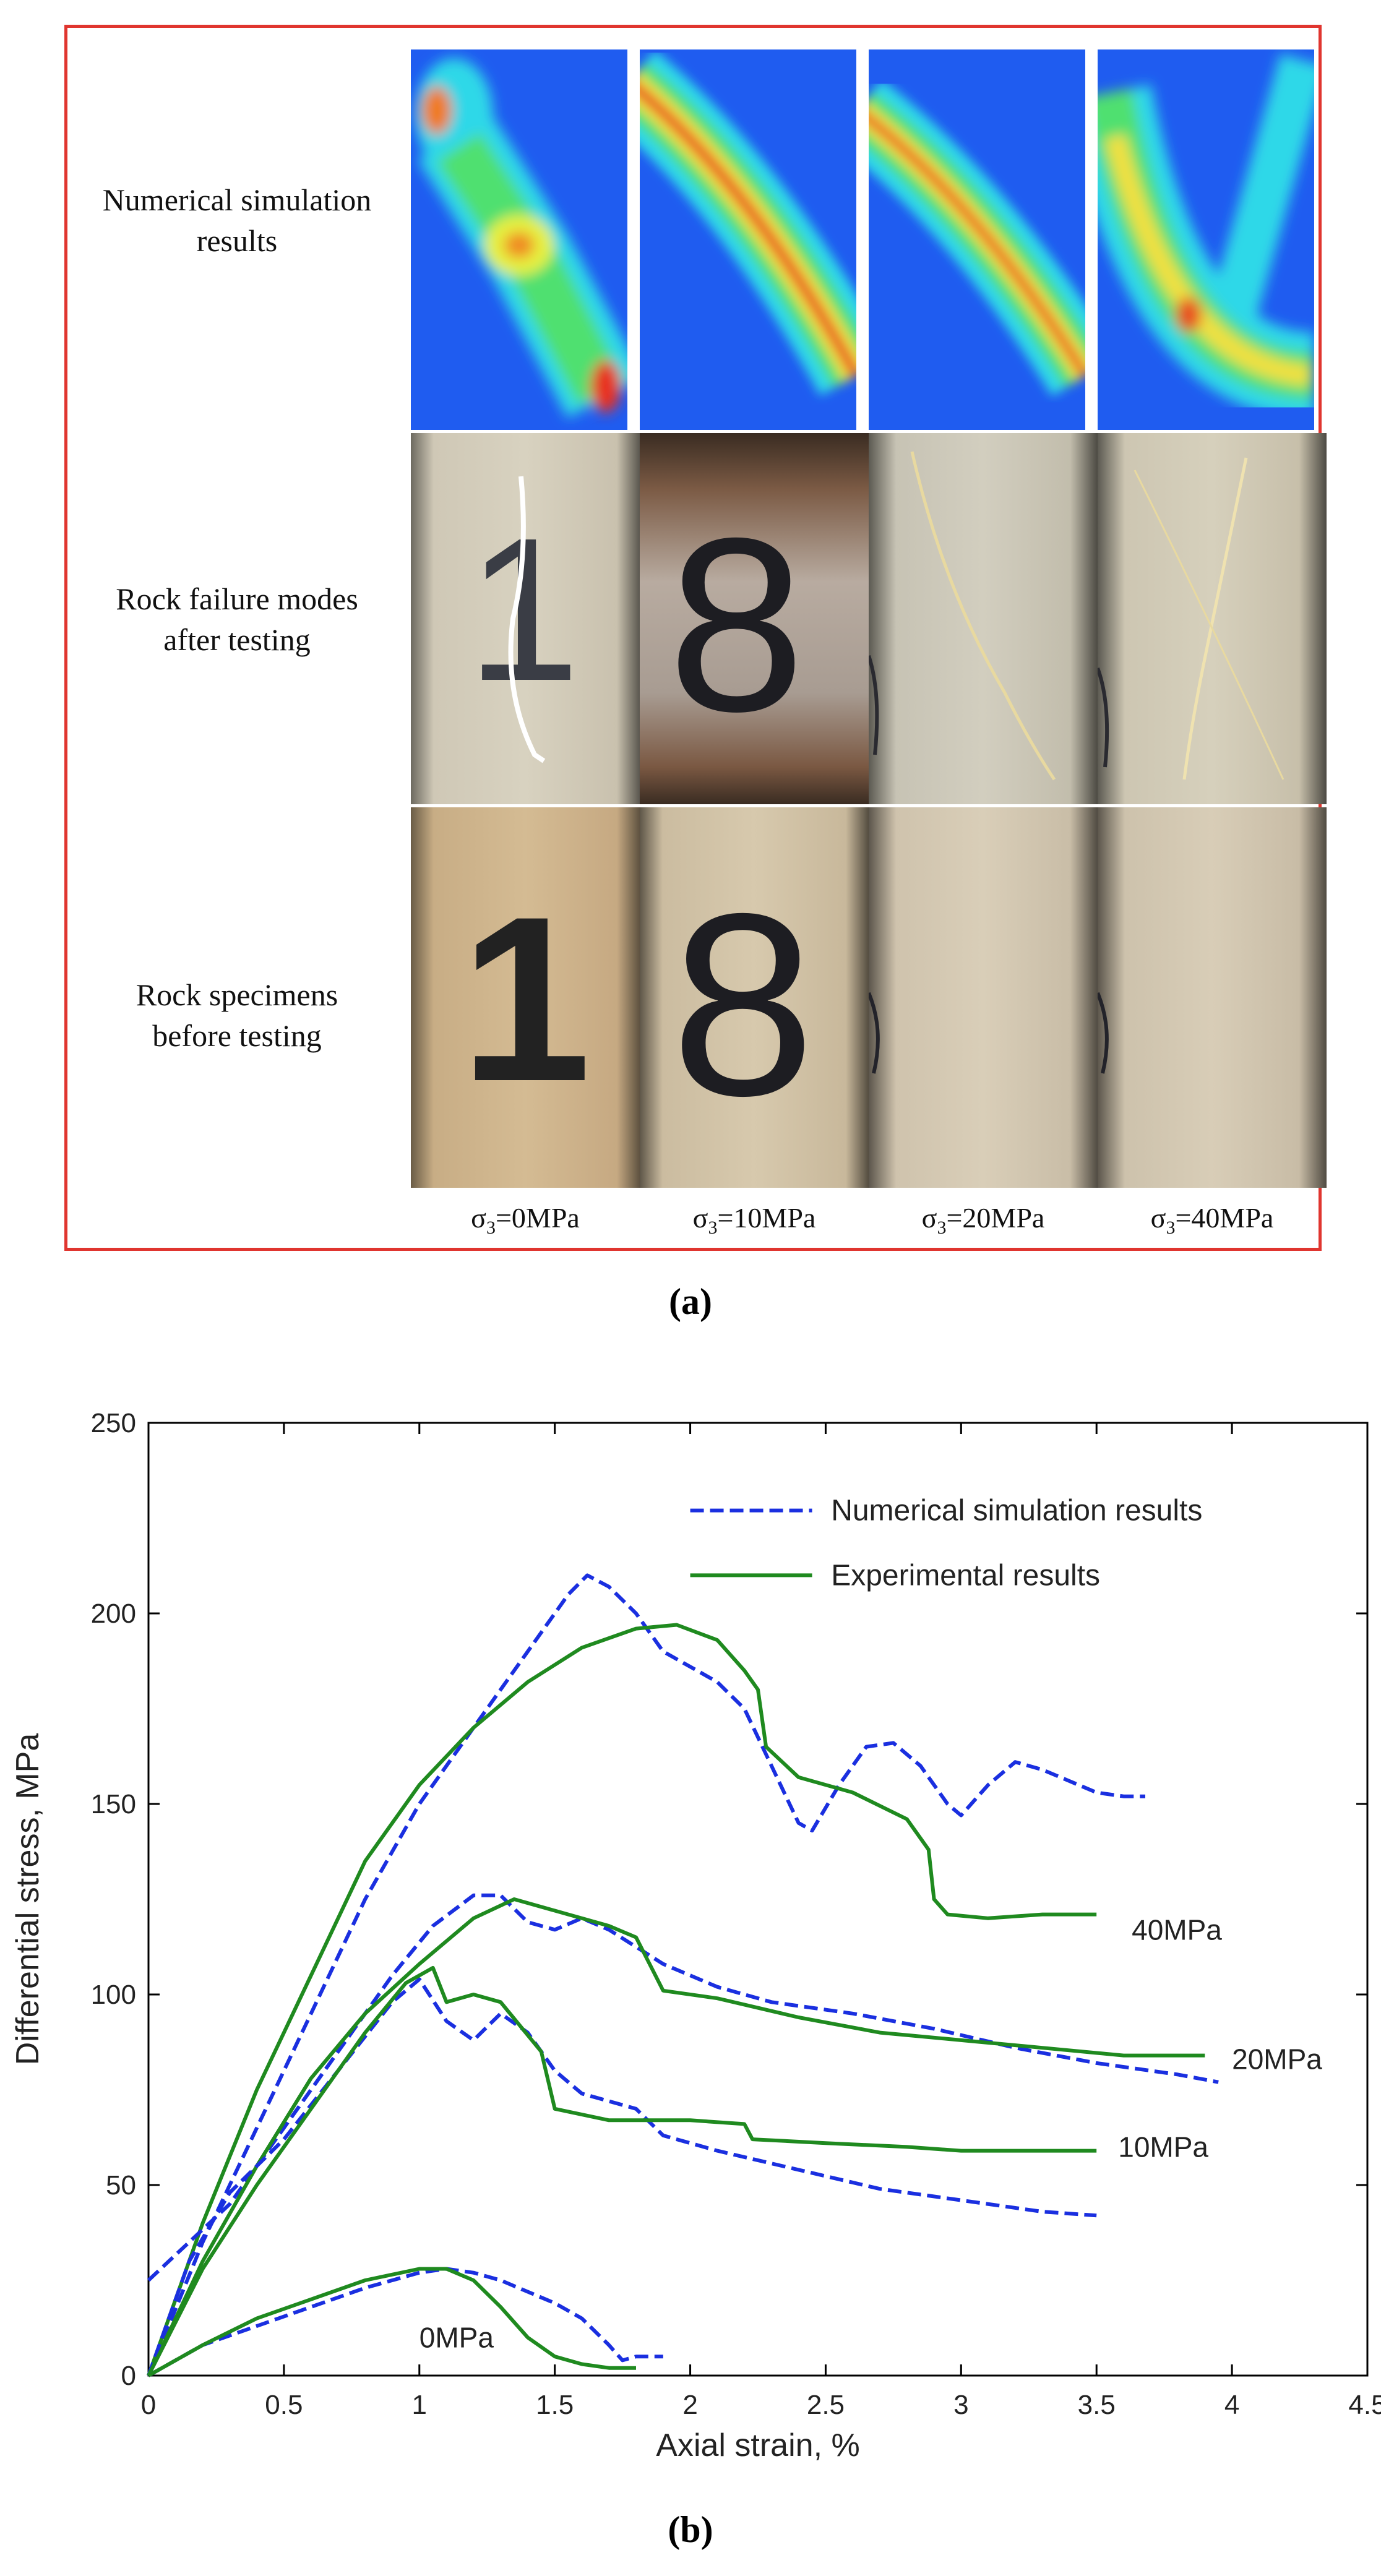 The image size is (1381, 2576). What do you see at coordinates (1177, 1929) in the screenshot?
I see `curve-annotation: 40MPa` at bounding box center [1177, 1929].